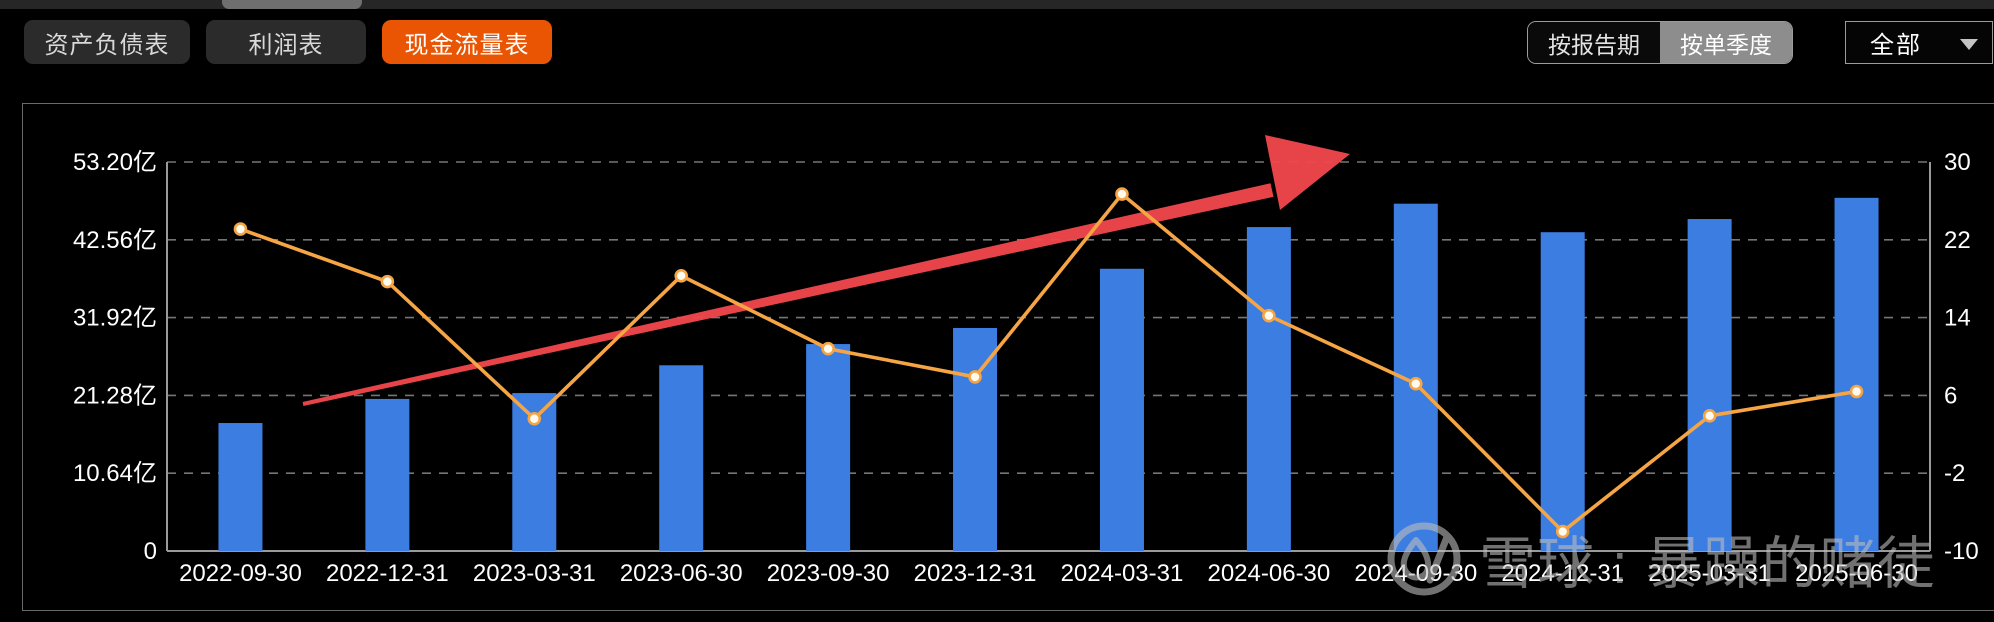  Describe the element at coordinates (1415, 573) in the screenshot. I see `x-axis-label: 2024-09-30` at that location.